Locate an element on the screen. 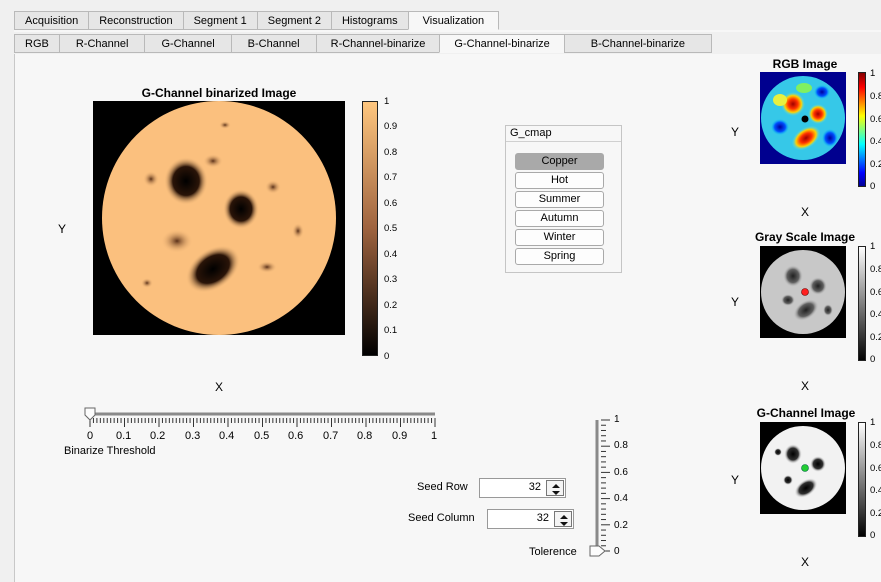  g-image-xlabel: X is located at coordinates (805, 562).